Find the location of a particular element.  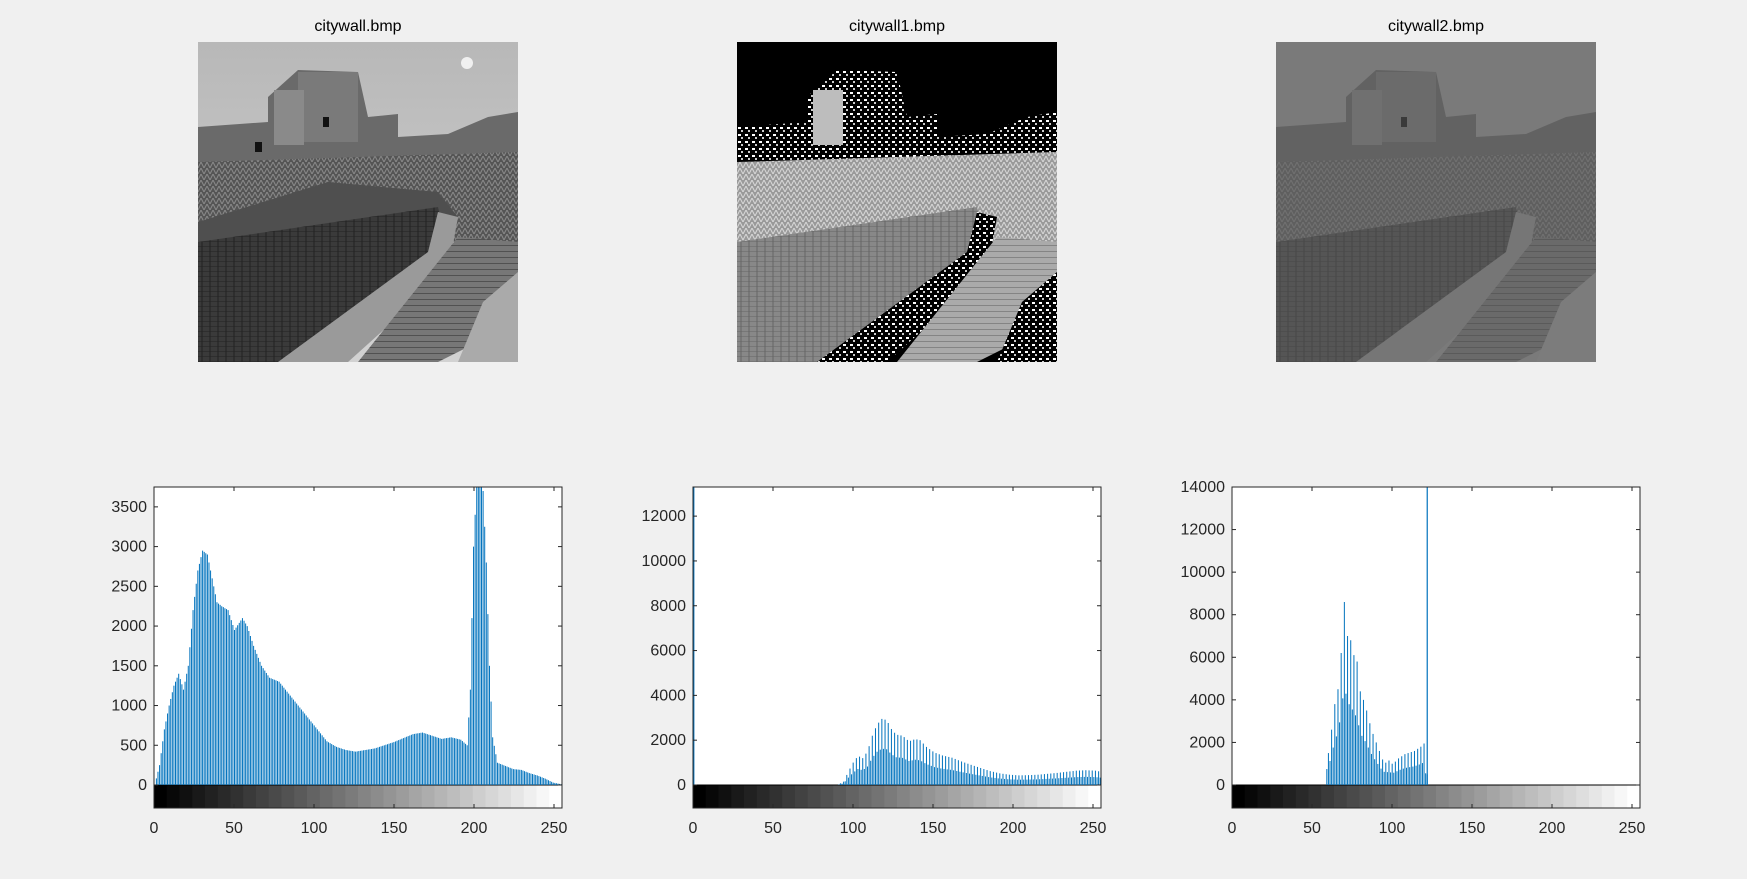

citywall-image is located at coordinates (358, 202).